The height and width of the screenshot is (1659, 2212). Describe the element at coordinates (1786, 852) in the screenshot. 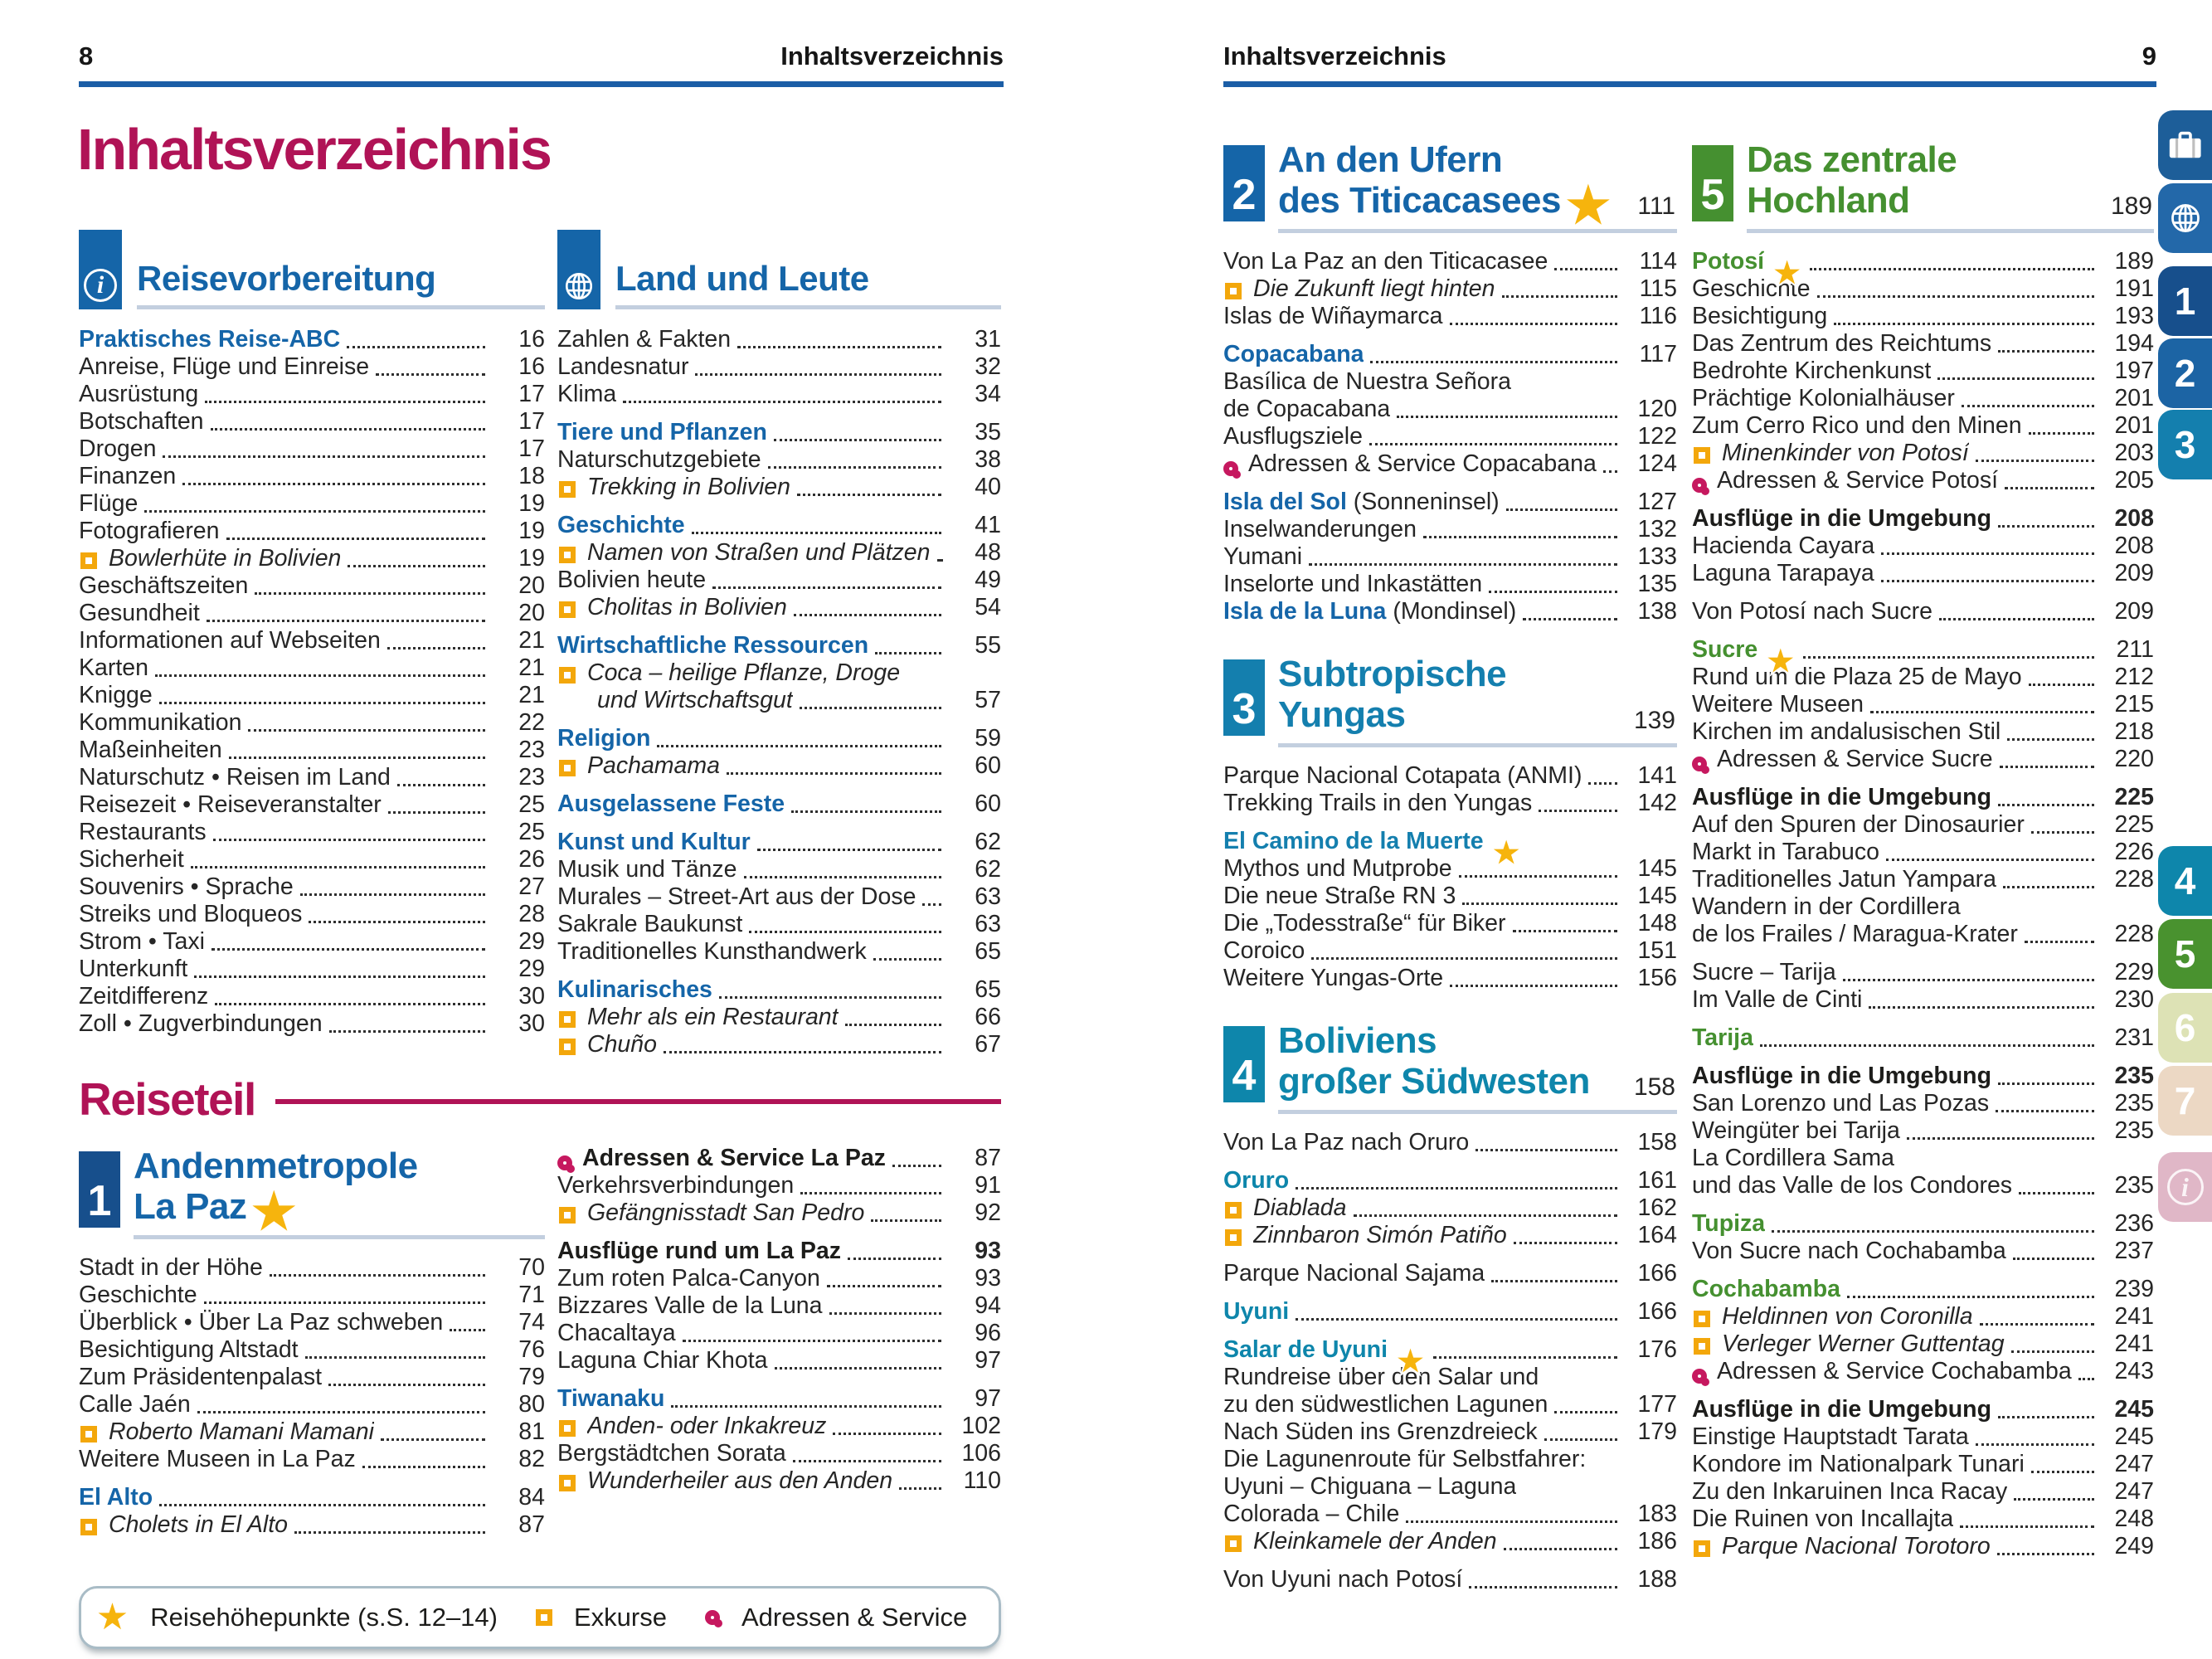

I see `toc-entry-label: Markt in Tarabuco` at that location.